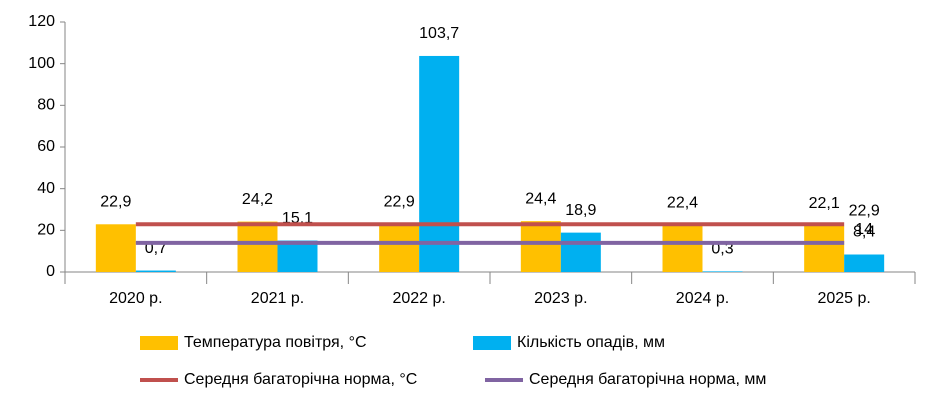  What do you see at coordinates (257, 199) in the screenshot?
I see `value-label: 24,2` at bounding box center [257, 199].